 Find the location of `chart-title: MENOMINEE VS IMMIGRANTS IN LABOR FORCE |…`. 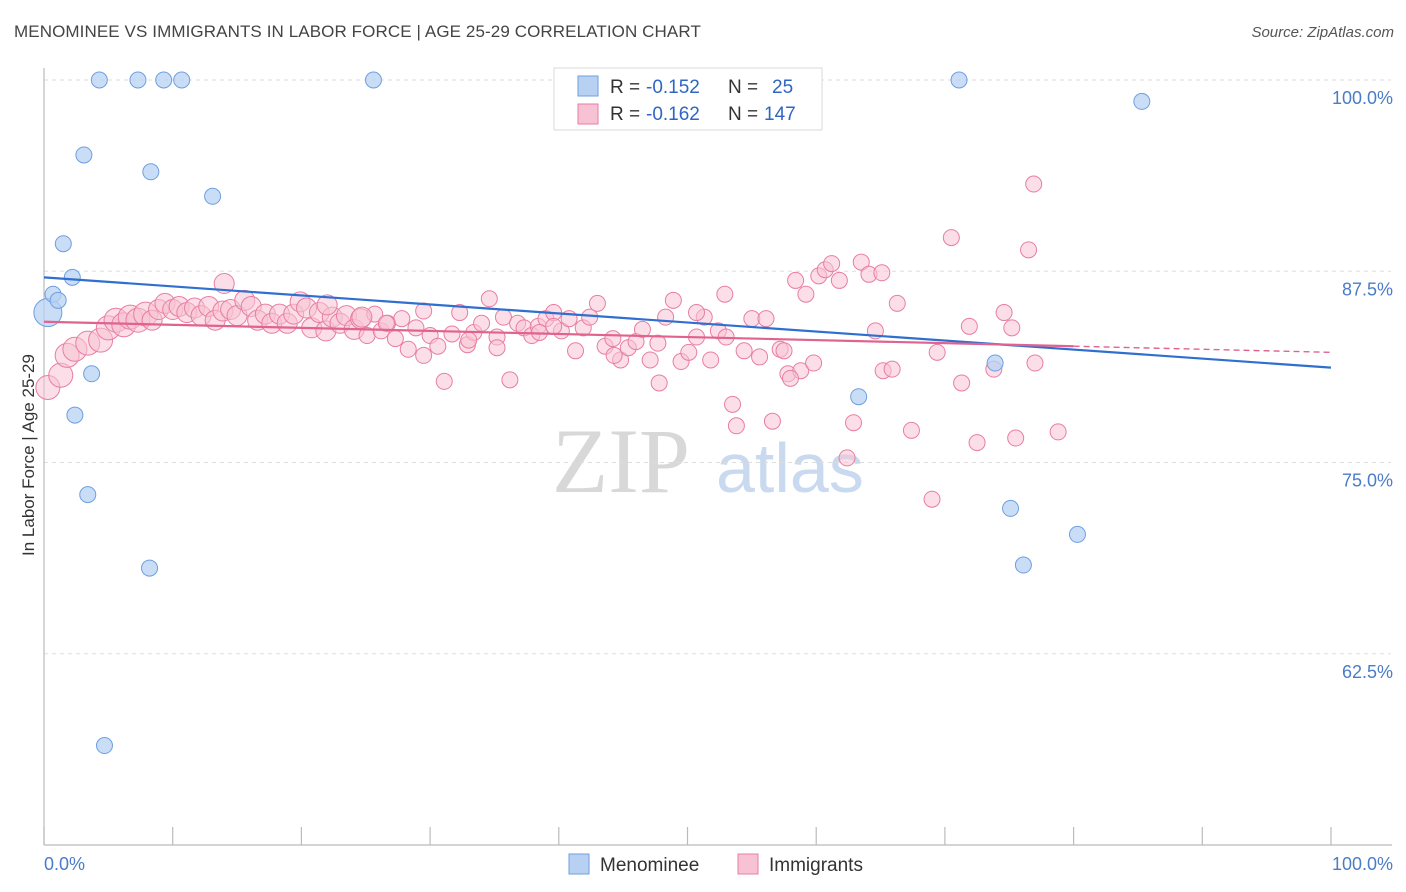

chart-title: MENOMINEE VS IMMIGRANTS IN LABOR FORCE |… is located at coordinates (357, 31).